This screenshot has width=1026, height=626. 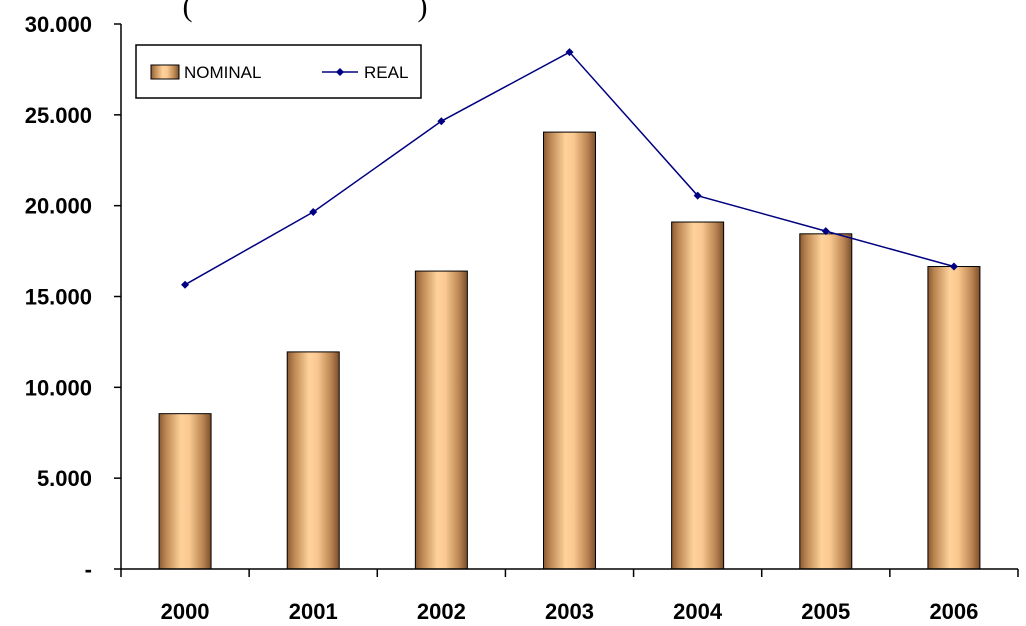 What do you see at coordinates (953, 611) in the screenshot?
I see `x-tick-label: 2006` at bounding box center [953, 611].